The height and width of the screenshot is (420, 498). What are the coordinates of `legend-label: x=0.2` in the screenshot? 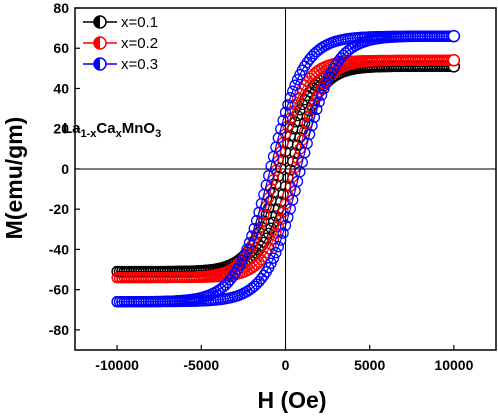 It's located at (139, 43).